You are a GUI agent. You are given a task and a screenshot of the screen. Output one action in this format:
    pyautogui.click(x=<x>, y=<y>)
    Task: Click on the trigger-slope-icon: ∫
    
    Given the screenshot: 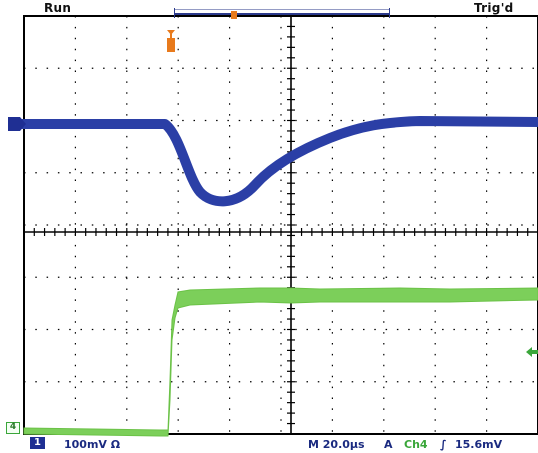 What is the action you would take?
    pyautogui.click(x=443, y=444)
    